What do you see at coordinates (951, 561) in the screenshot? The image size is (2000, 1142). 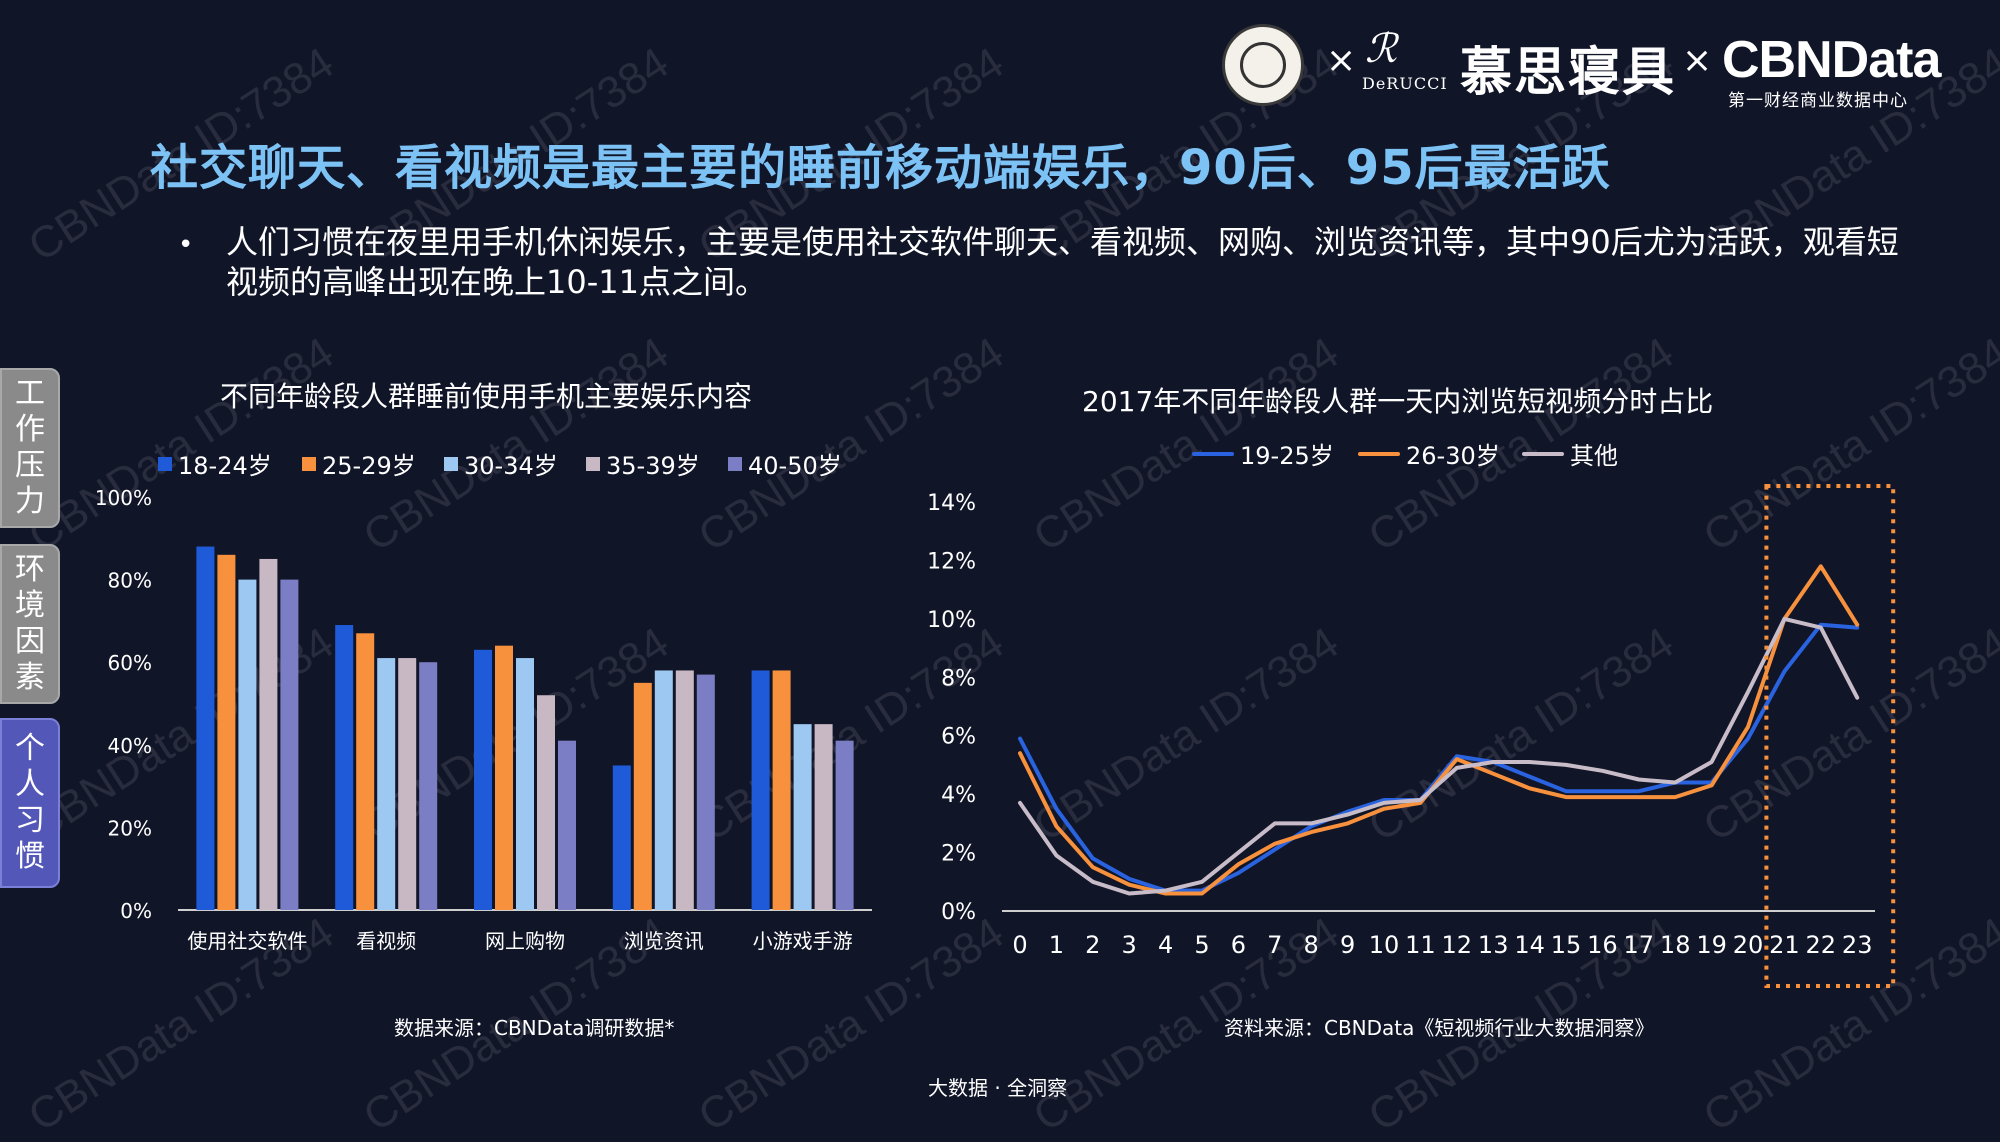 I see `y-tick-label: 12%` at bounding box center [951, 561].